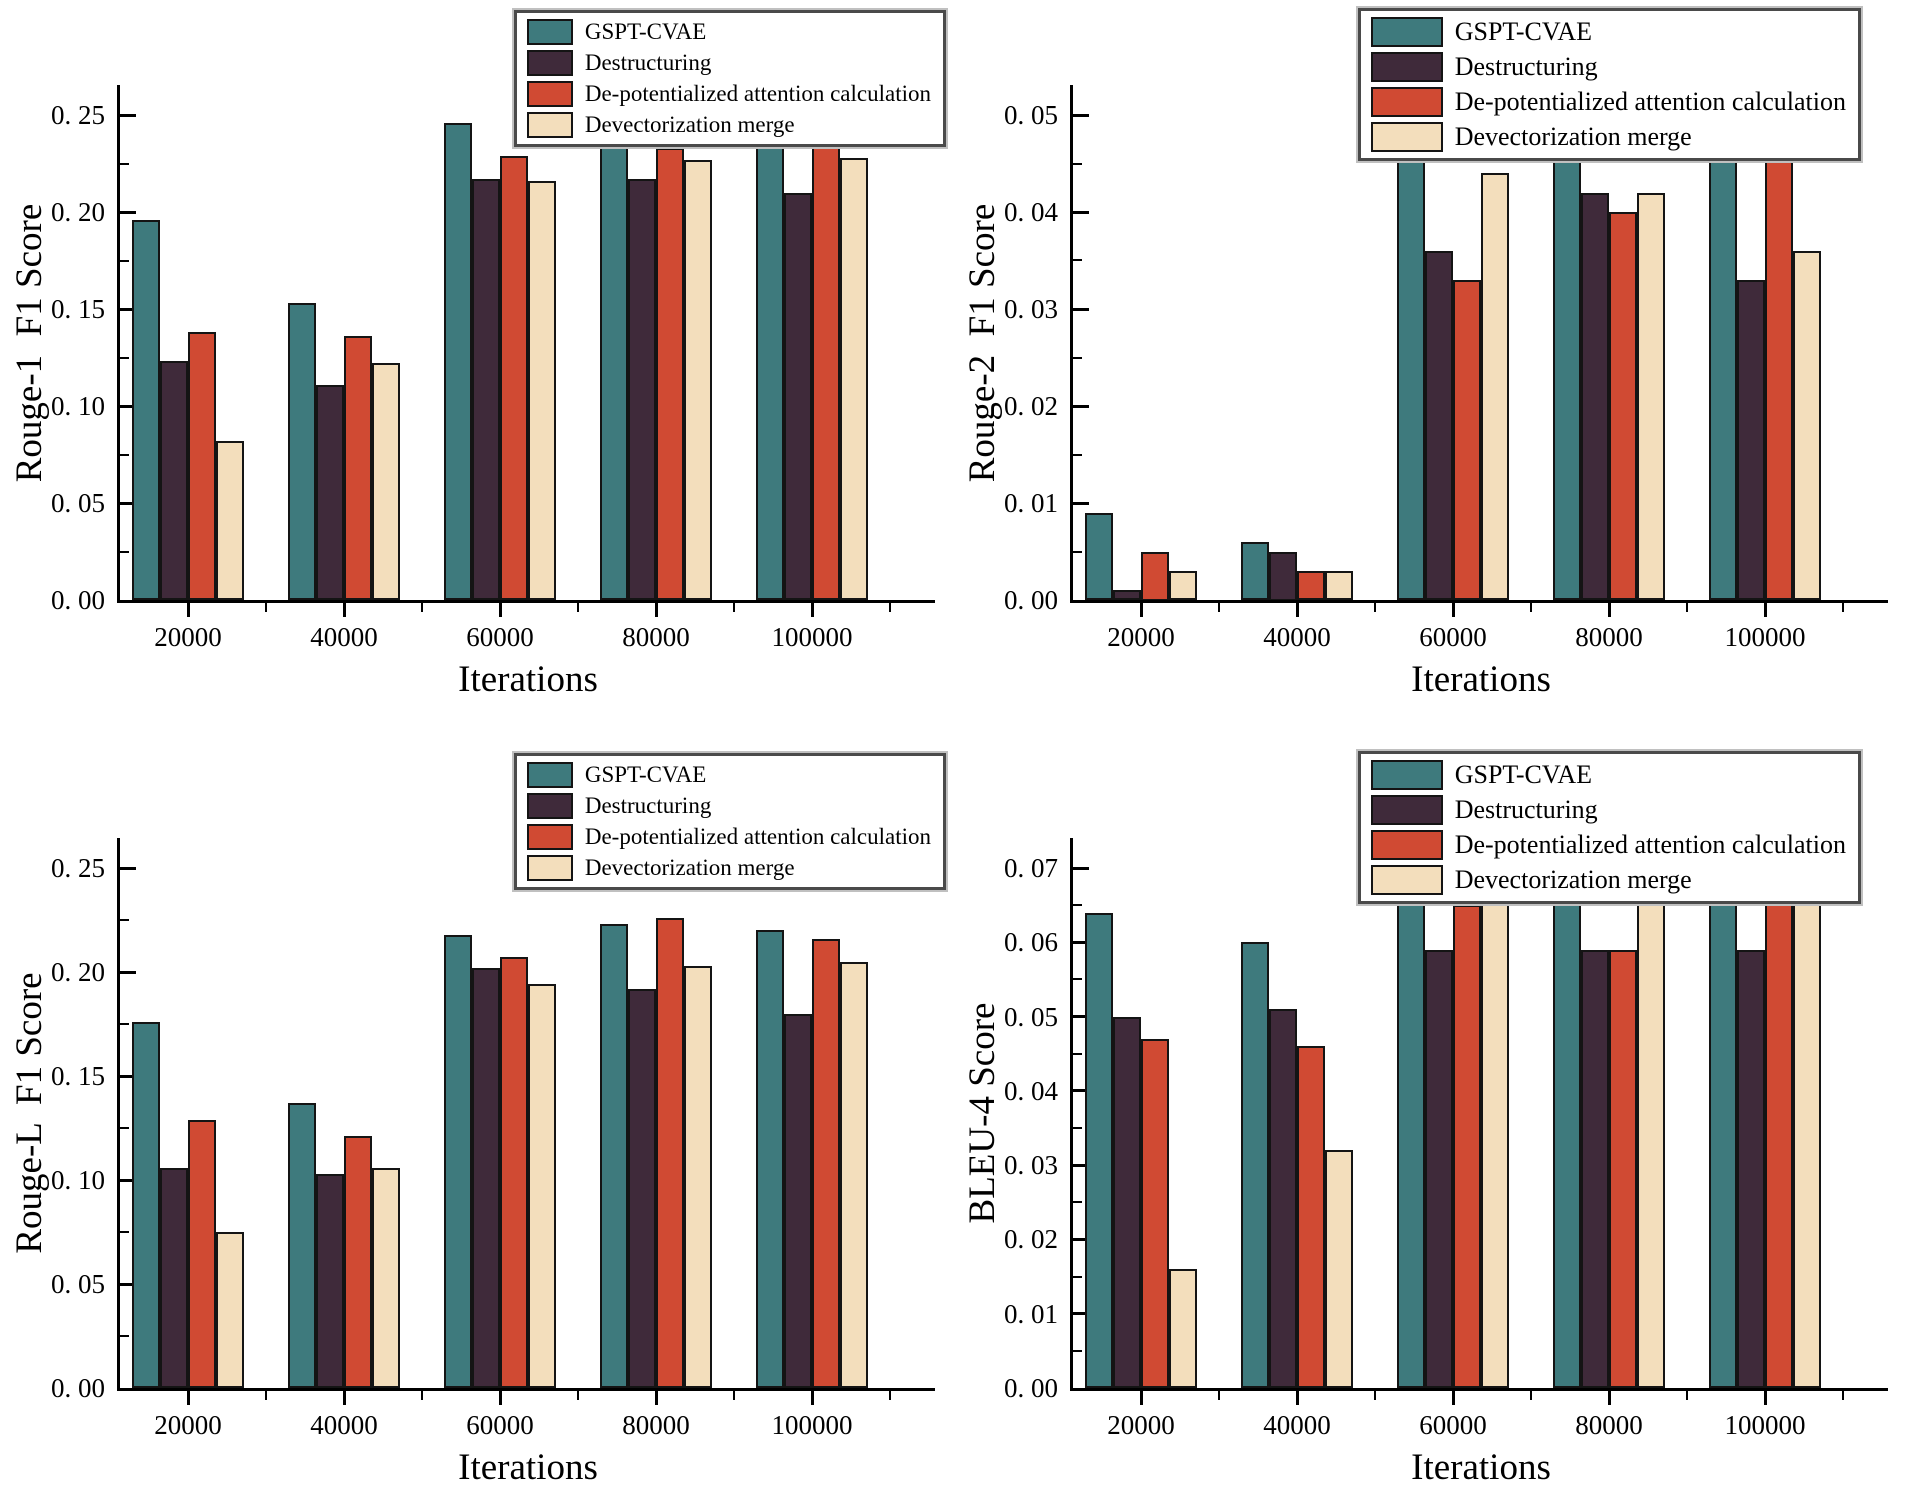  I want to click on y-axis-title: BLEU-4 Score, so click(982, 1113).